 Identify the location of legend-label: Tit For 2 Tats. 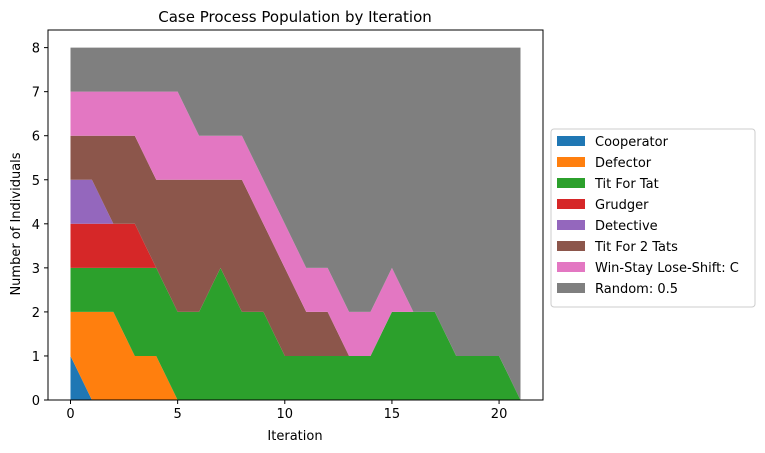
(636, 247).